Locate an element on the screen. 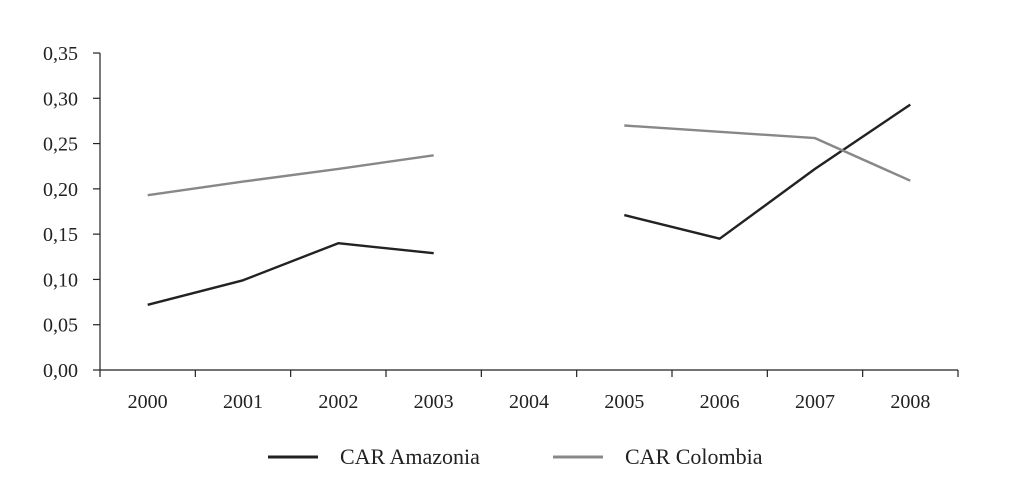 This screenshot has width=1027, height=482. legend-label: CAR Colombia is located at coordinates (694, 456).